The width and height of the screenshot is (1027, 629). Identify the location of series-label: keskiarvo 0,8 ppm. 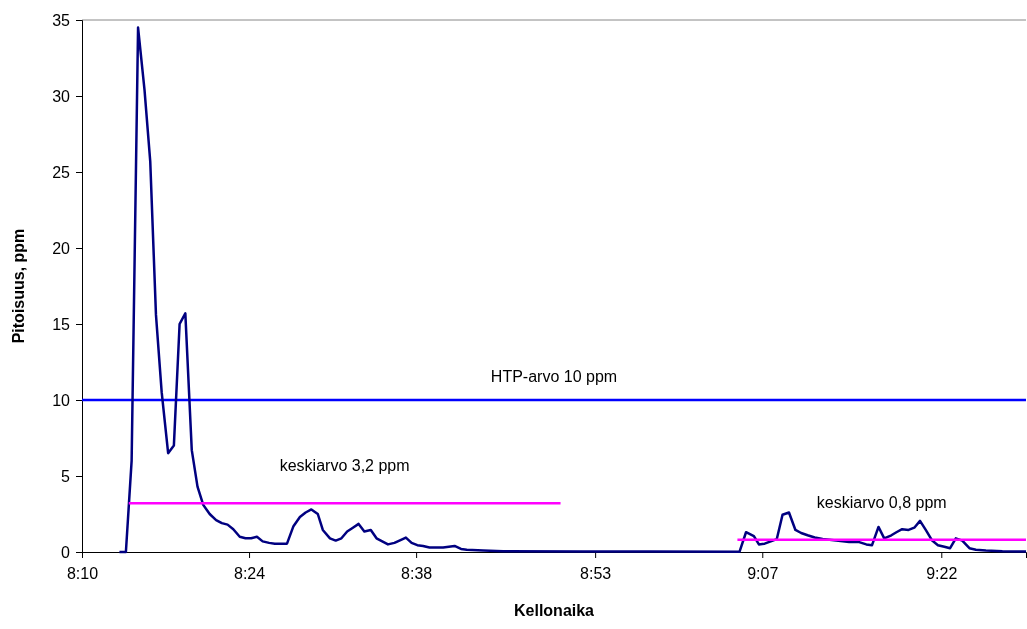
(881, 502).